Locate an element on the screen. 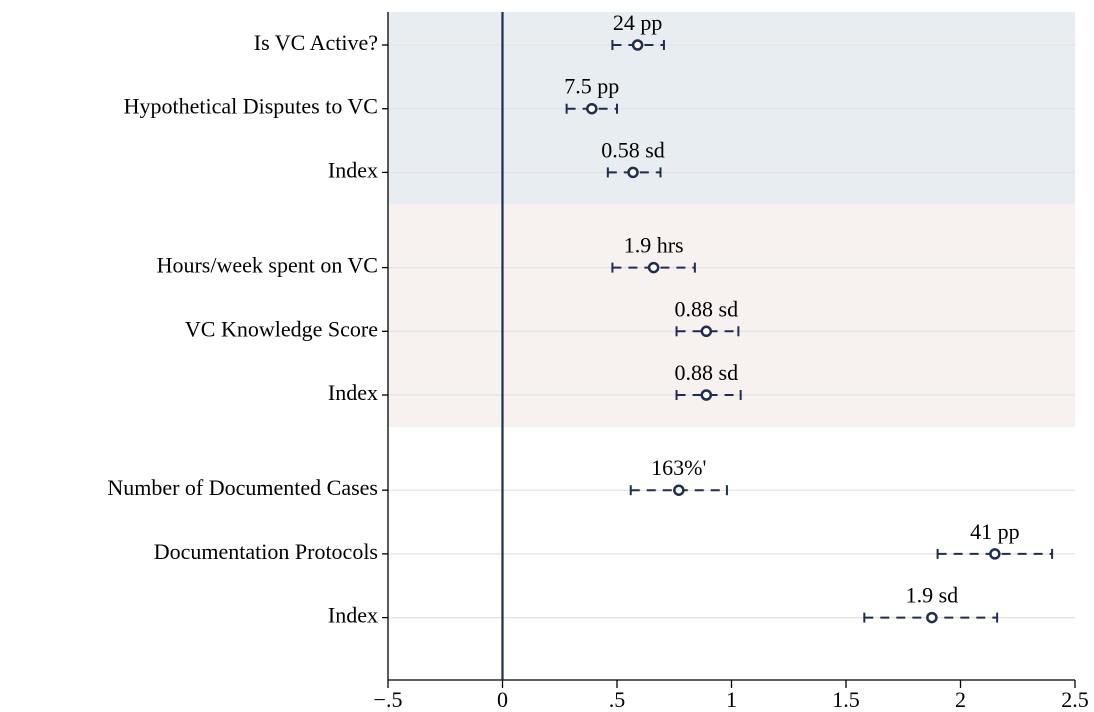 Image resolution: width=1094 pixels, height=712 pixels. x-tick-label: .5 is located at coordinates (617, 699).